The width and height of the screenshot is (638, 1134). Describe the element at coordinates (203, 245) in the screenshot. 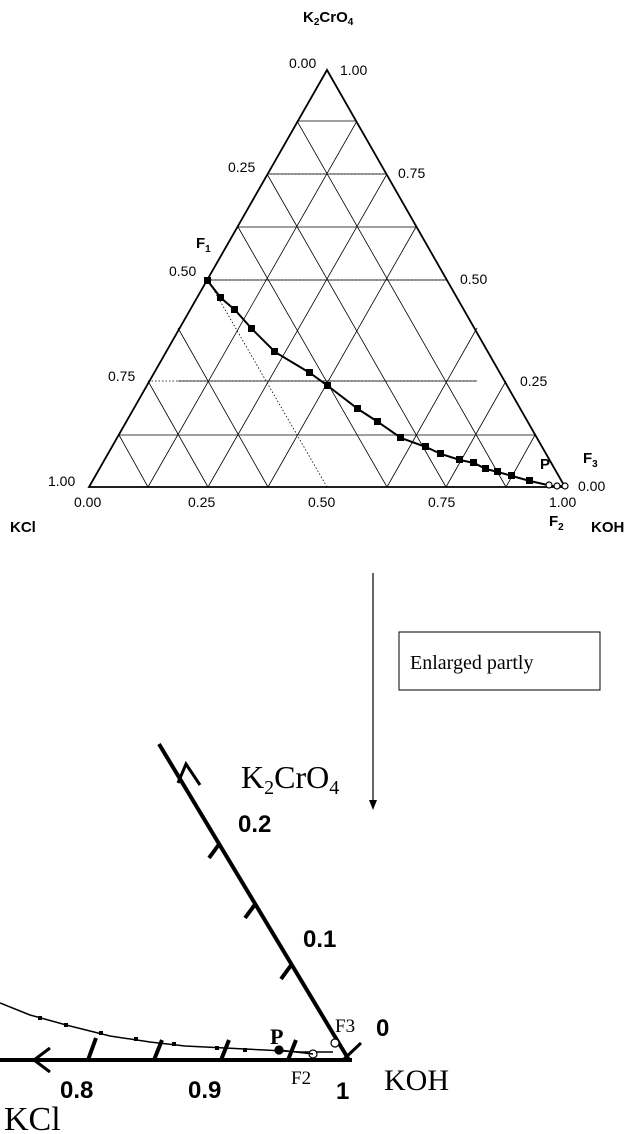

I see `point-label-f1: F1` at that location.